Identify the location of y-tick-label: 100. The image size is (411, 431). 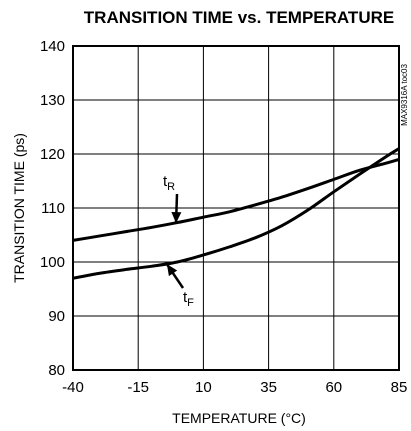
(52, 262).